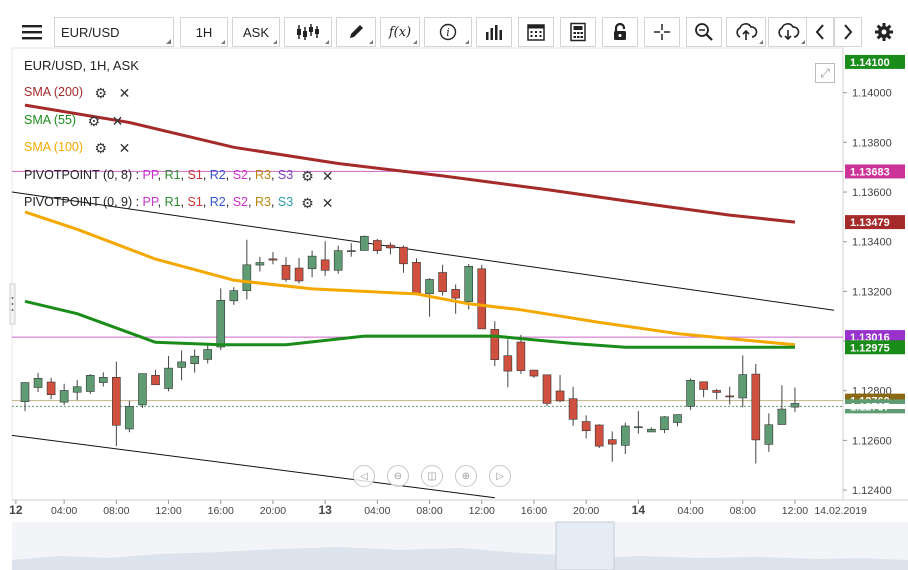 The width and height of the screenshot is (908, 570). What do you see at coordinates (217, 202) in the screenshot?
I see `pivot-item: R2` at bounding box center [217, 202].